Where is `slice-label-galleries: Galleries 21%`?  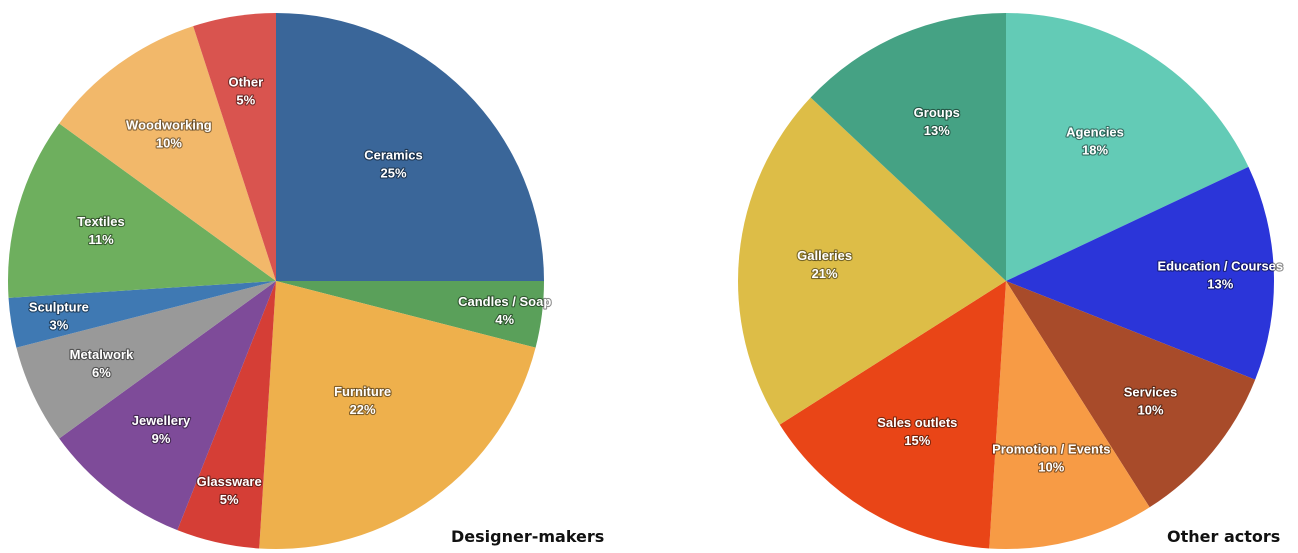
slice-label-galleries: Galleries 21% is located at coordinates (824, 264).